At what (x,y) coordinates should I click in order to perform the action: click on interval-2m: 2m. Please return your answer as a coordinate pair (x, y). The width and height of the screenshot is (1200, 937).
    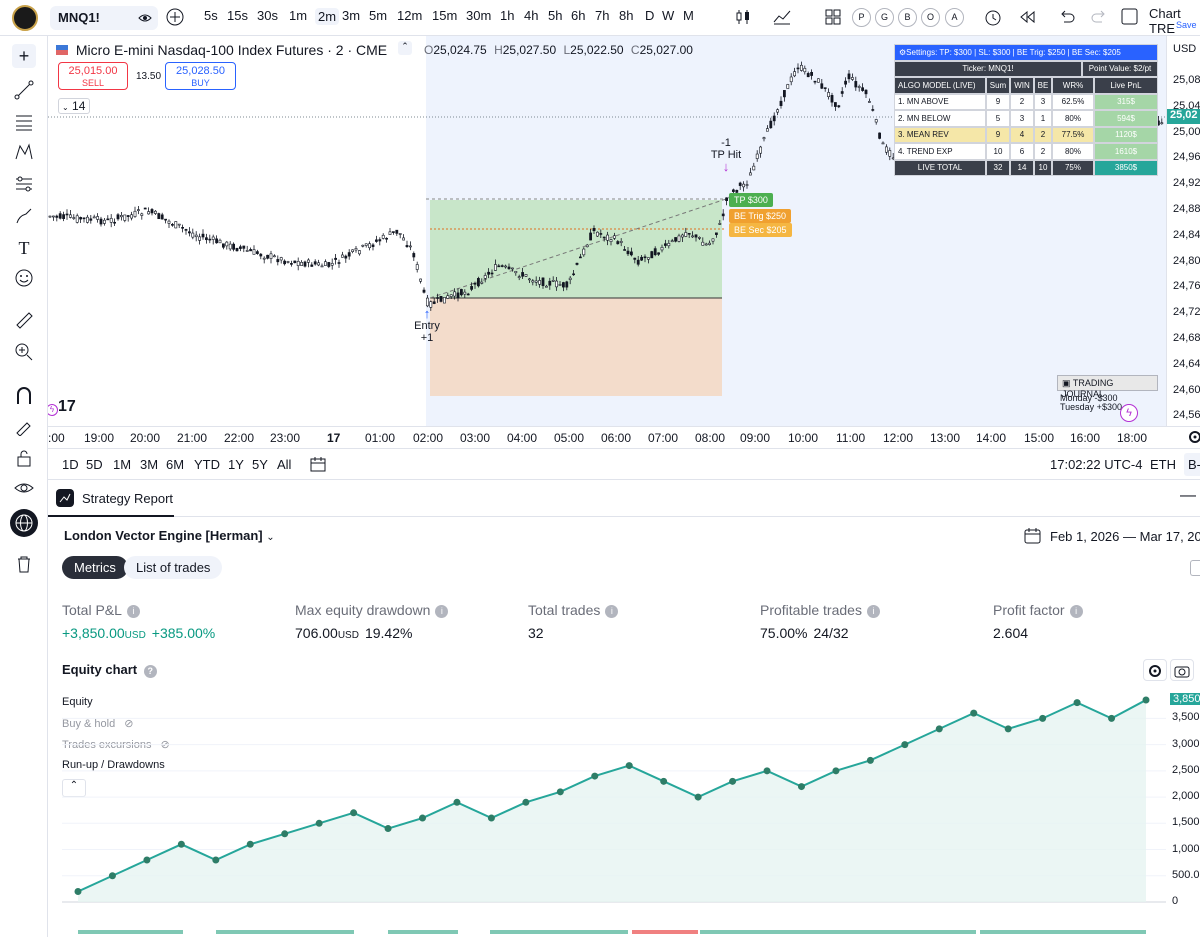
    Looking at the image, I should click on (327, 16).